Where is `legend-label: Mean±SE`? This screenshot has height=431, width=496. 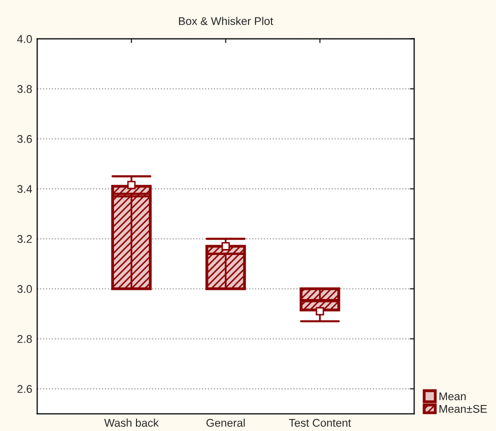
legend-label: Mean±SE is located at coordinates (463, 408).